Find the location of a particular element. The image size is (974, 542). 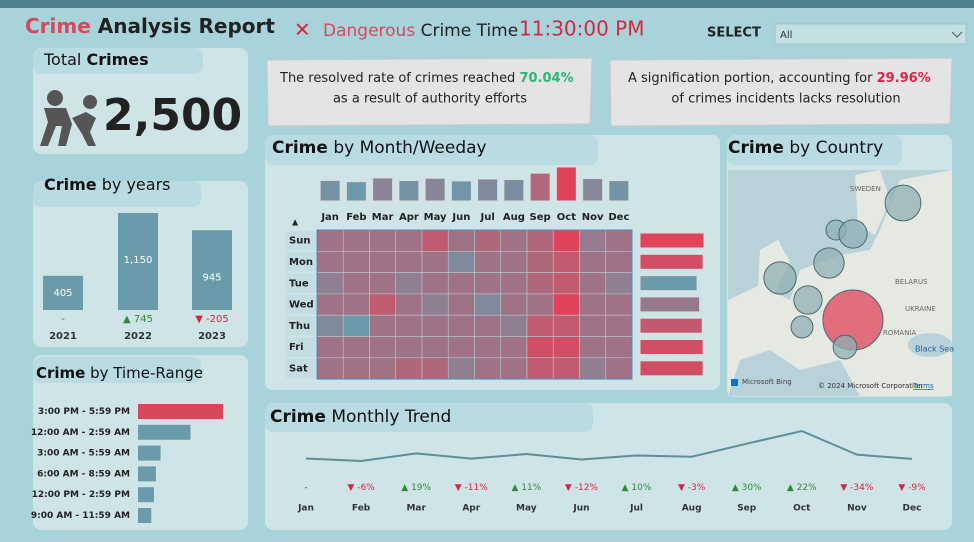

total-title: Total Crimes is located at coordinates (96, 59).